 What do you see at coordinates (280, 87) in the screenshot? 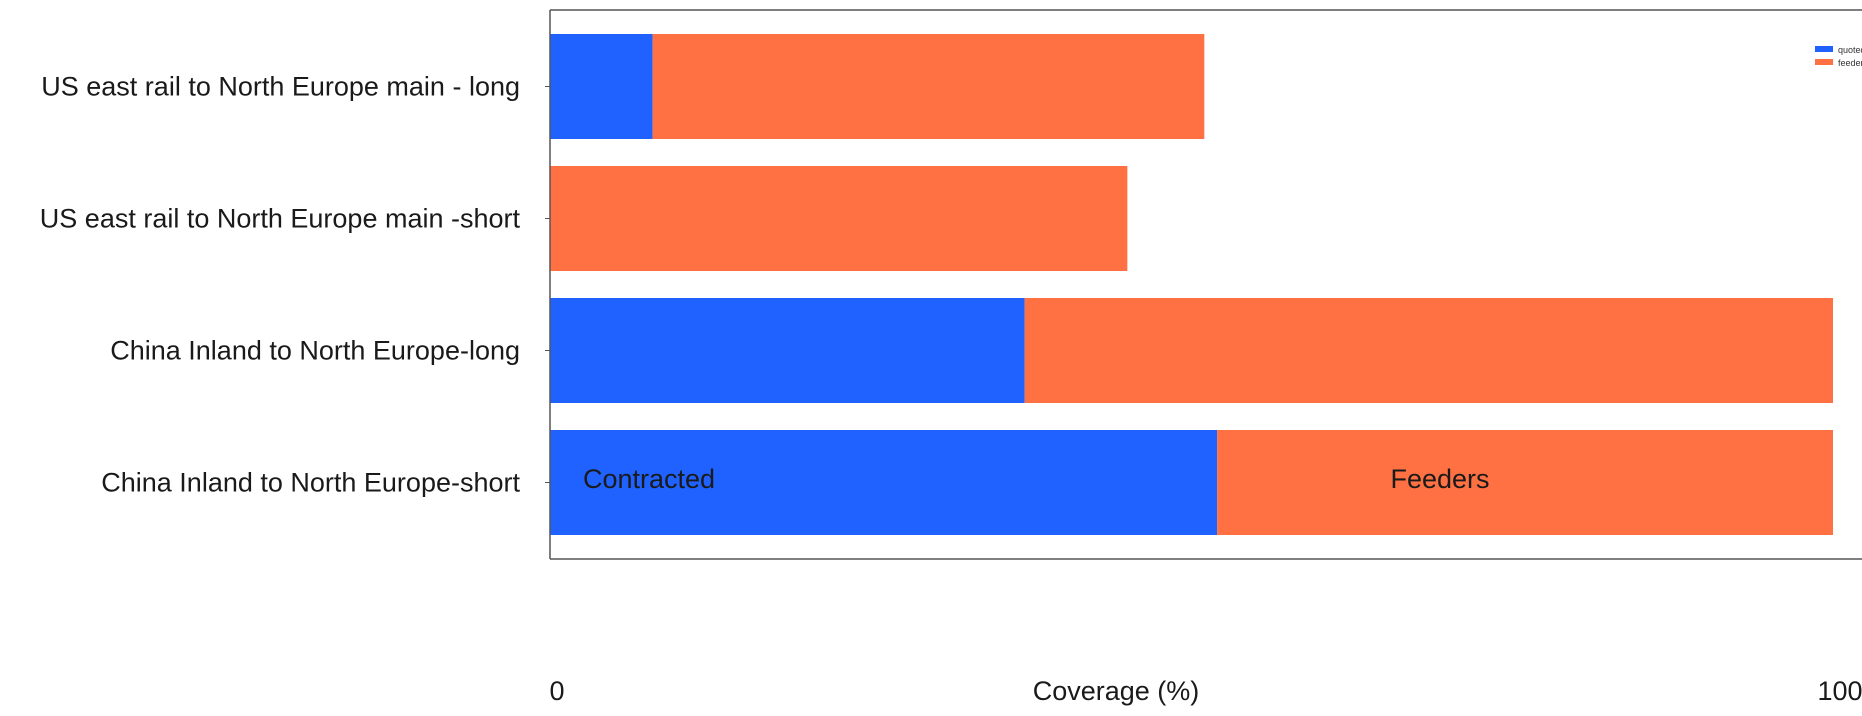
I see `category-label-1: US east rail to North Europe main - long` at bounding box center [280, 87].